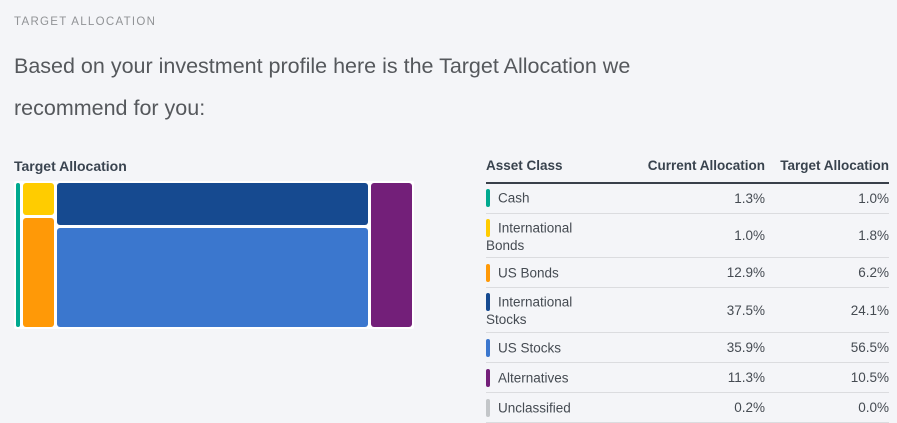  I want to click on chart-title: Target Allocation, so click(70, 166).